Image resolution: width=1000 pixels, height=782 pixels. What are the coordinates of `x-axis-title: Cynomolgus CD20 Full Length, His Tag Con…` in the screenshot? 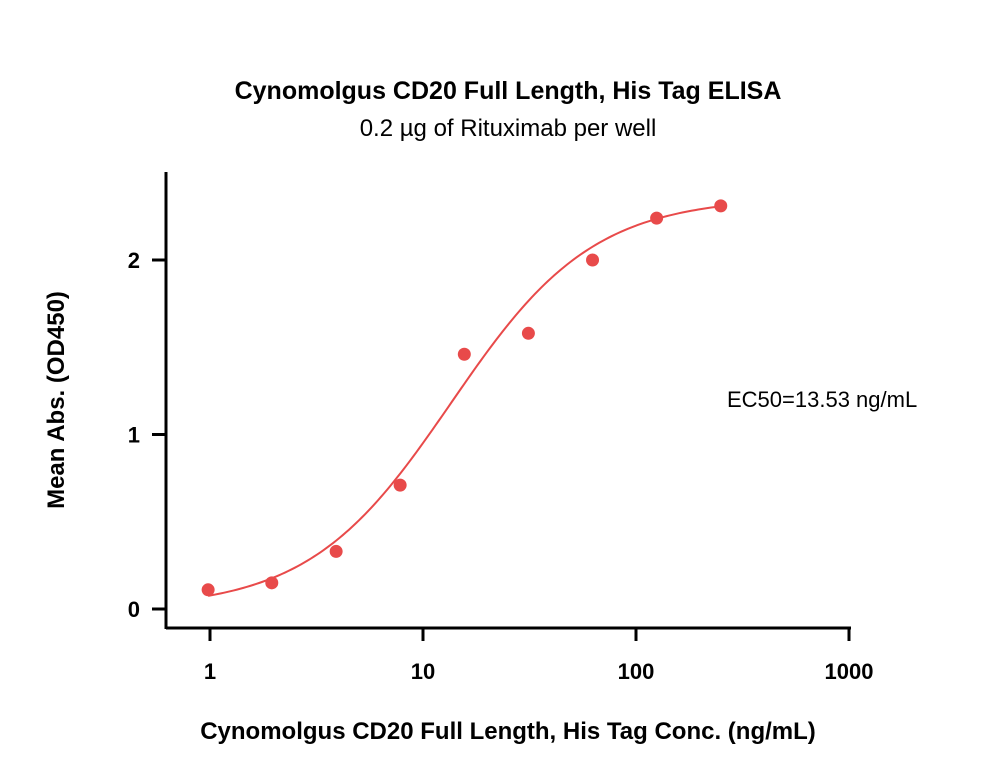 It's located at (508, 731).